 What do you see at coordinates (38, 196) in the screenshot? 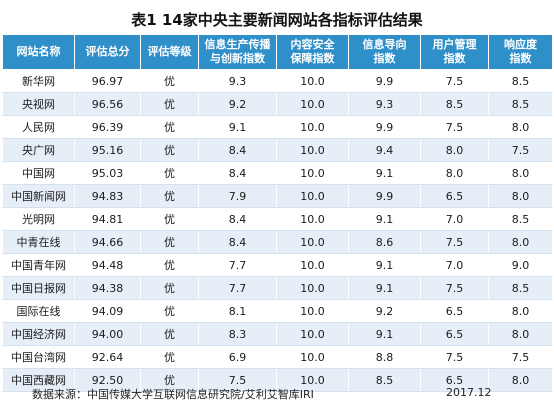
I see `cell-site-name: 中国新闻网` at bounding box center [38, 196].